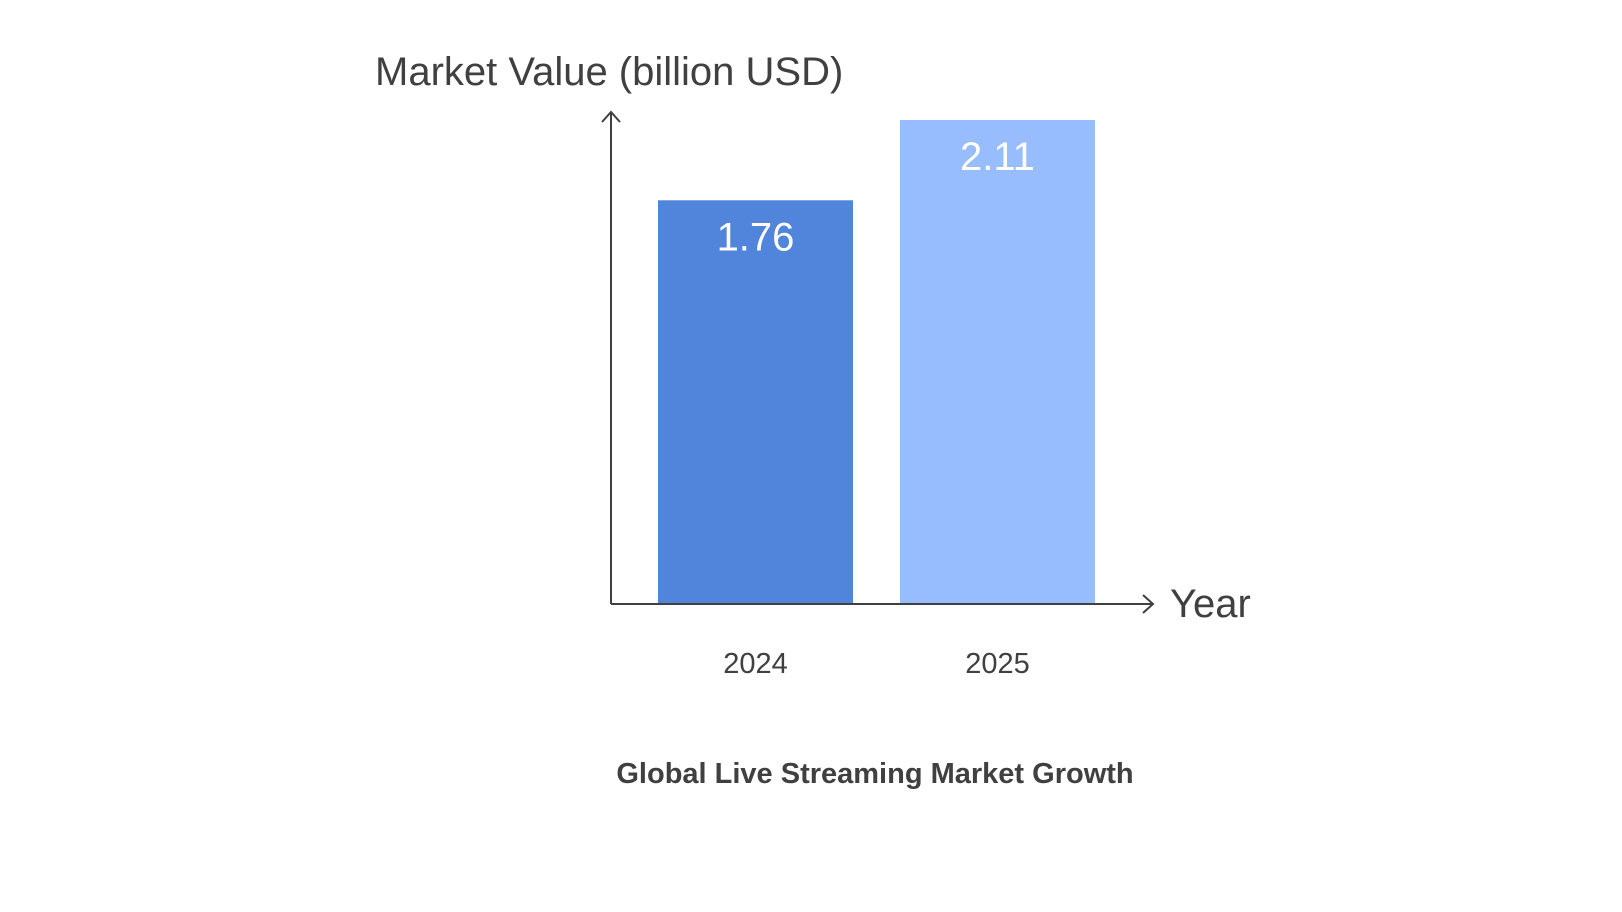 Image resolution: width=1622 pixels, height=912 pixels. I want to click on bar-2024, so click(755, 402).